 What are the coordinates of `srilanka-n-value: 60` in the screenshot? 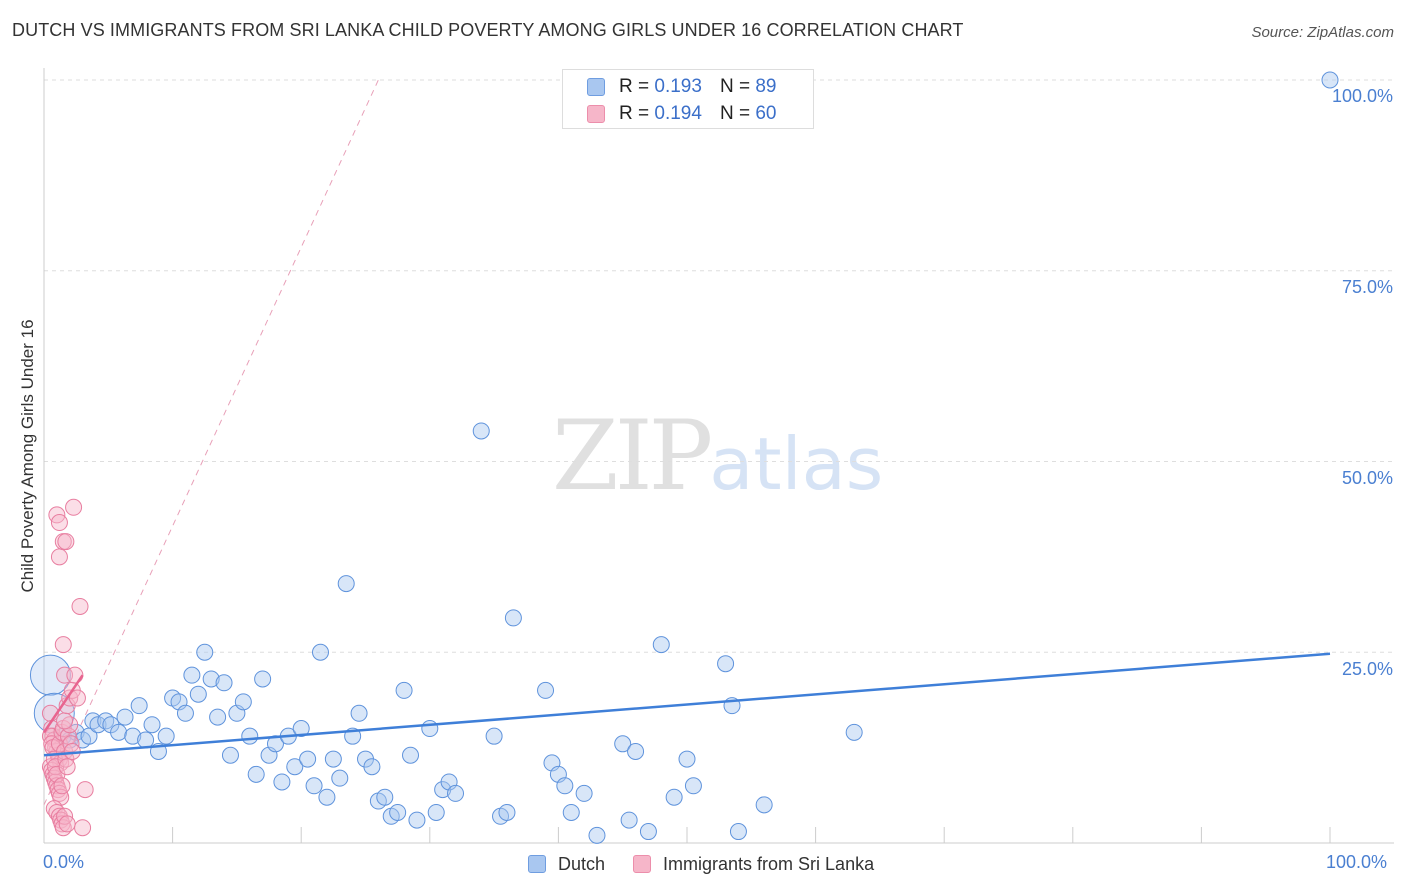 It's located at (766, 113).